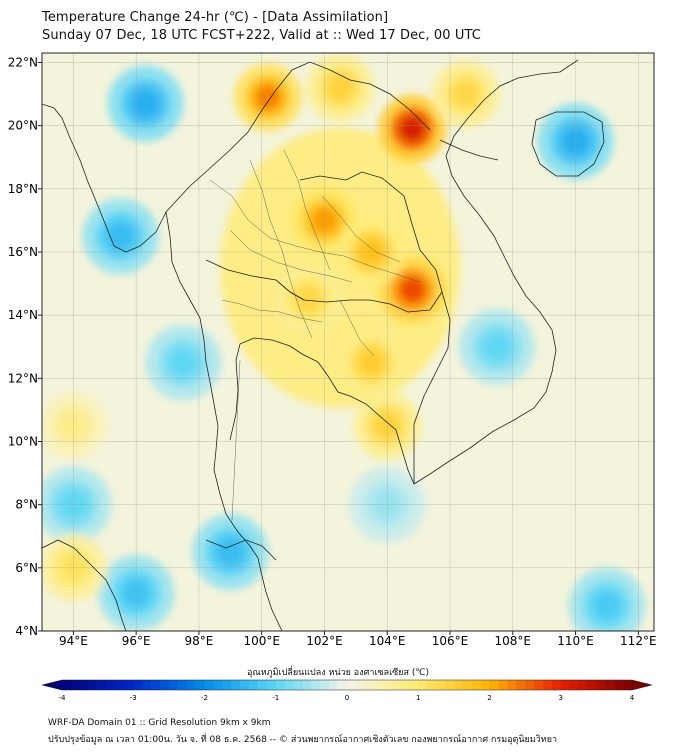  I want to click on colorbar-tick-label: 1, so click(418, 698).